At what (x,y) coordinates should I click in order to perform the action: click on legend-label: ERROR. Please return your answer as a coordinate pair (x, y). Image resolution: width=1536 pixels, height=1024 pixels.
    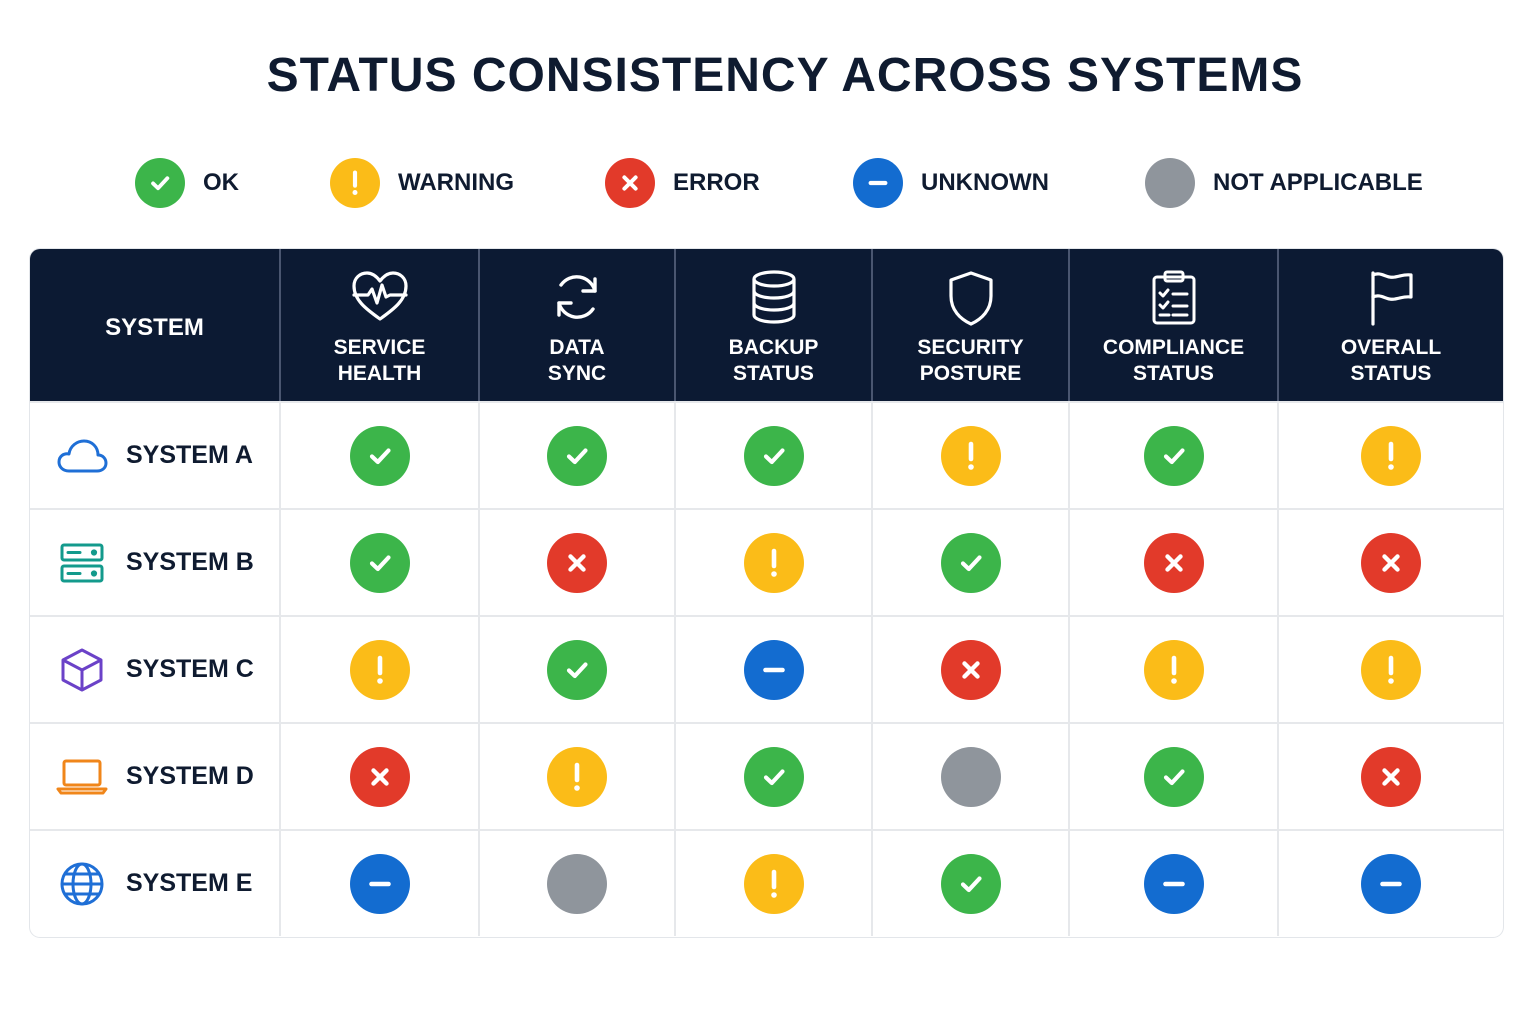
    Looking at the image, I should click on (716, 182).